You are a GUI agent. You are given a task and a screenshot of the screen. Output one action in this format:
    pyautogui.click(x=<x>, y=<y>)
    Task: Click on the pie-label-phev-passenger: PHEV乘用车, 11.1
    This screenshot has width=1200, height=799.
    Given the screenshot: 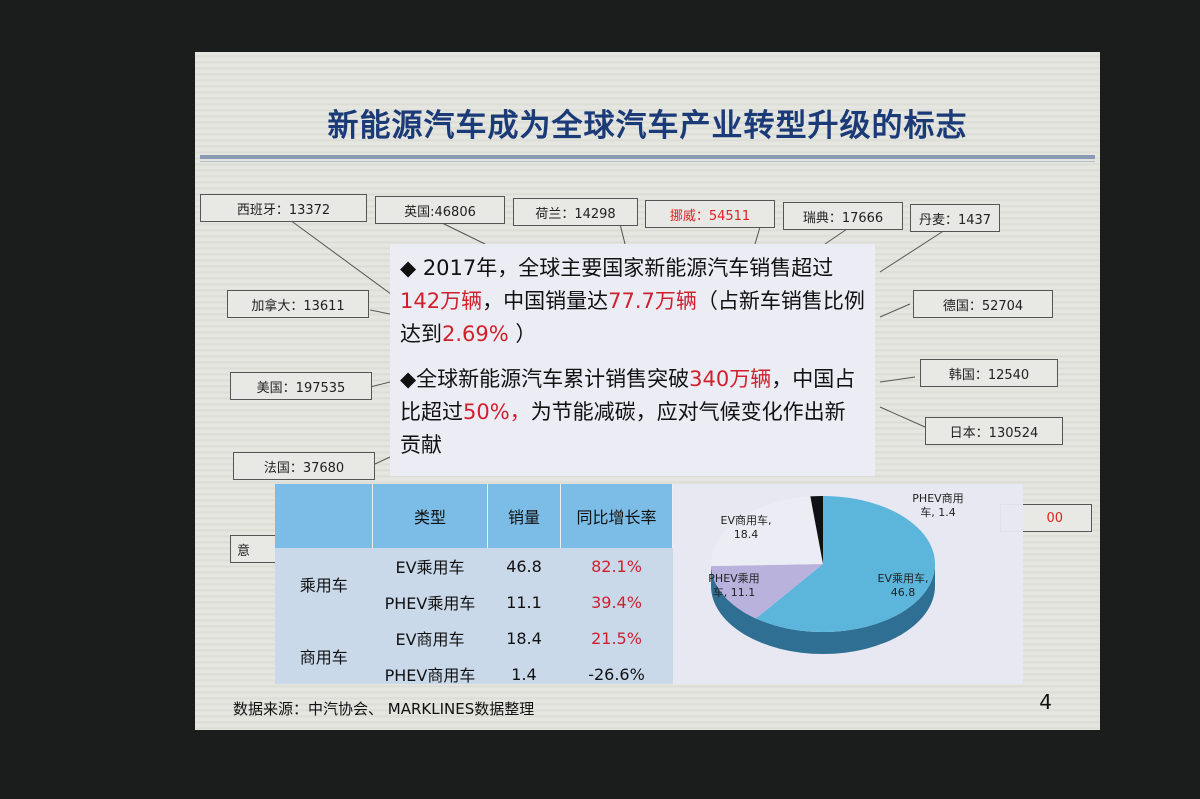 What is the action you would take?
    pyautogui.click(x=734, y=585)
    